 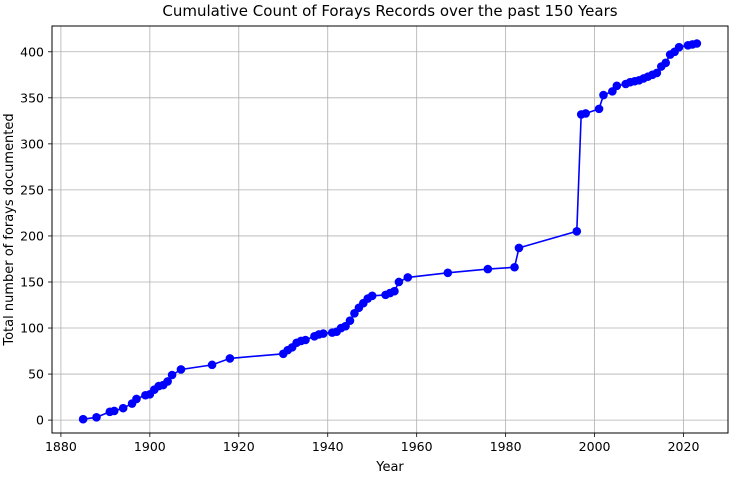 I want to click on x-tick-label: 1920, so click(x=239, y=446).